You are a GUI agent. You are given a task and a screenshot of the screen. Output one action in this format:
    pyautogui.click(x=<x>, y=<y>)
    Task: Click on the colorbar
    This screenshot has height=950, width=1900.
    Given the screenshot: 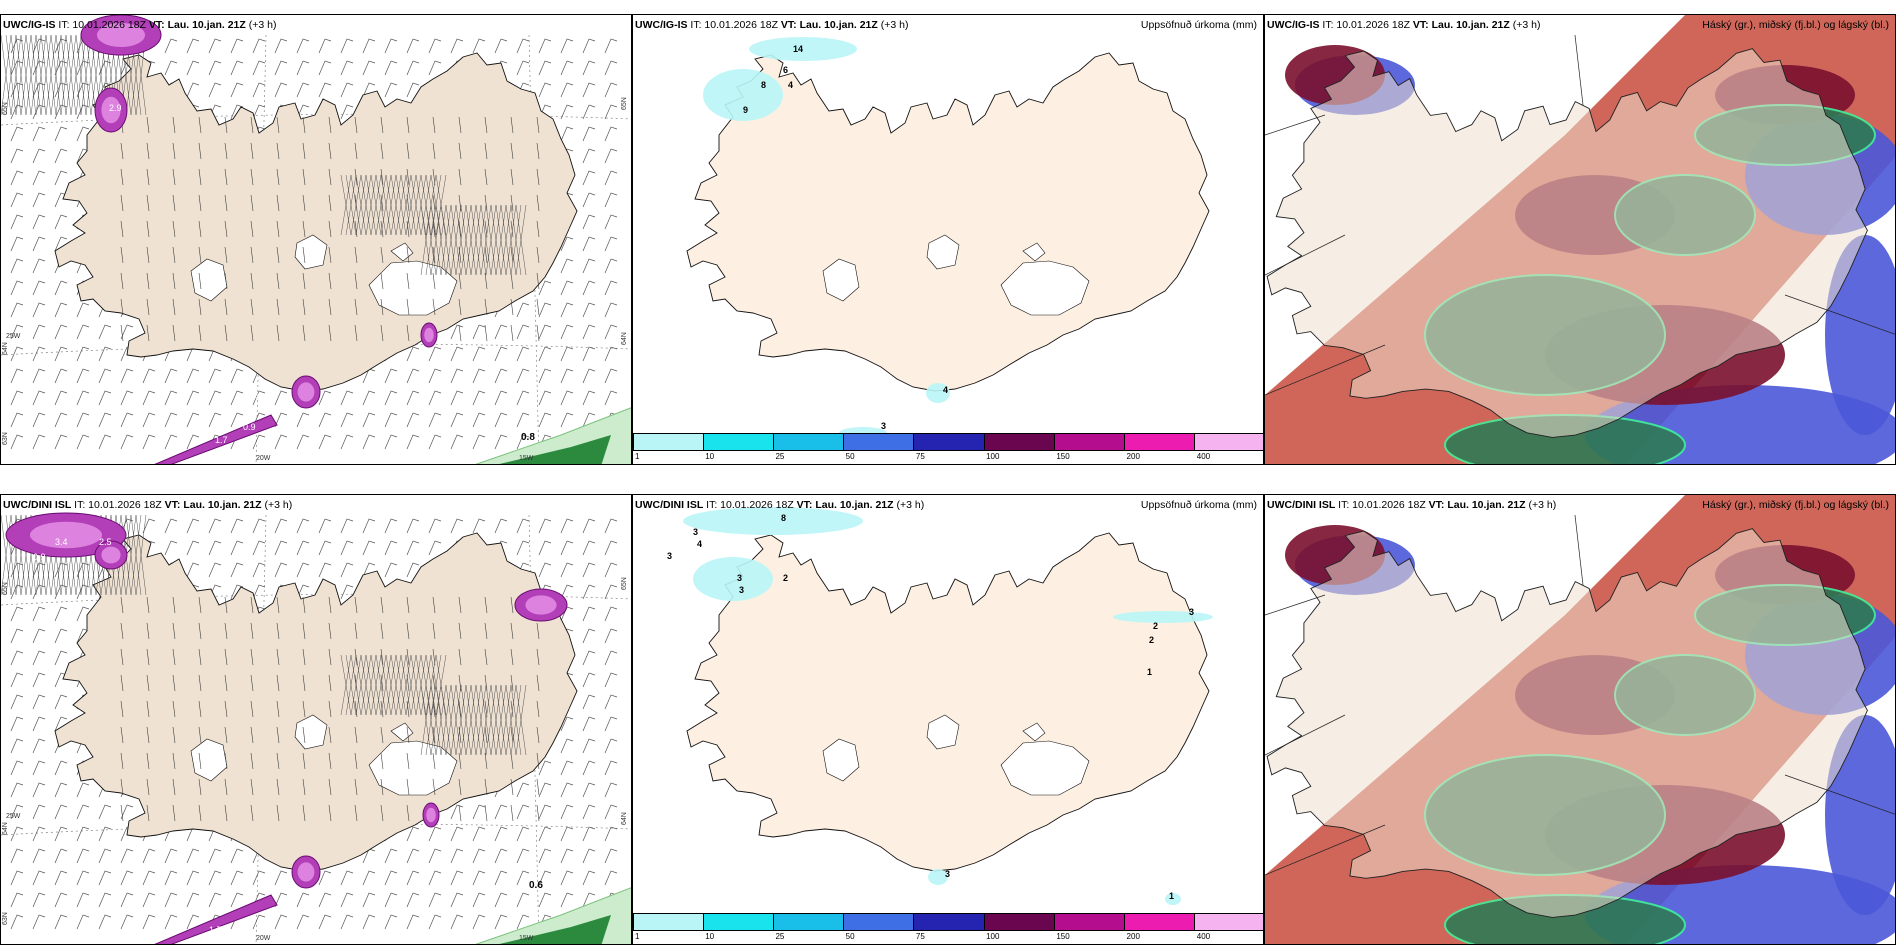 What is the action you would take?
    pyautogui.click(x=948, y=922)
    